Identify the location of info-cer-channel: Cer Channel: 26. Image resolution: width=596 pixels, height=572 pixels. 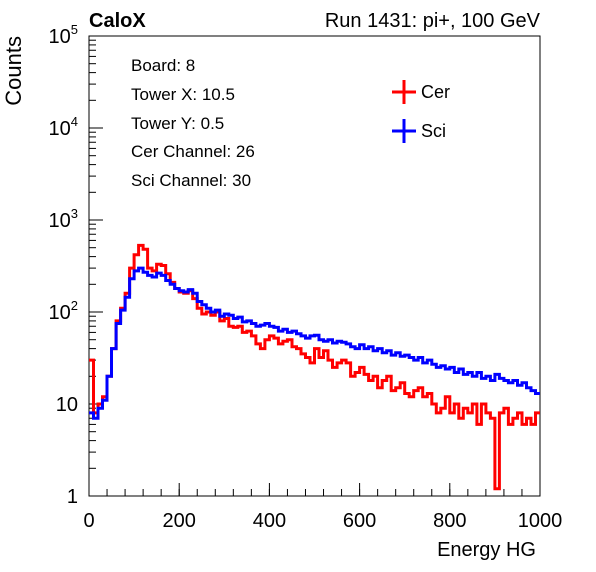
(193, 151).